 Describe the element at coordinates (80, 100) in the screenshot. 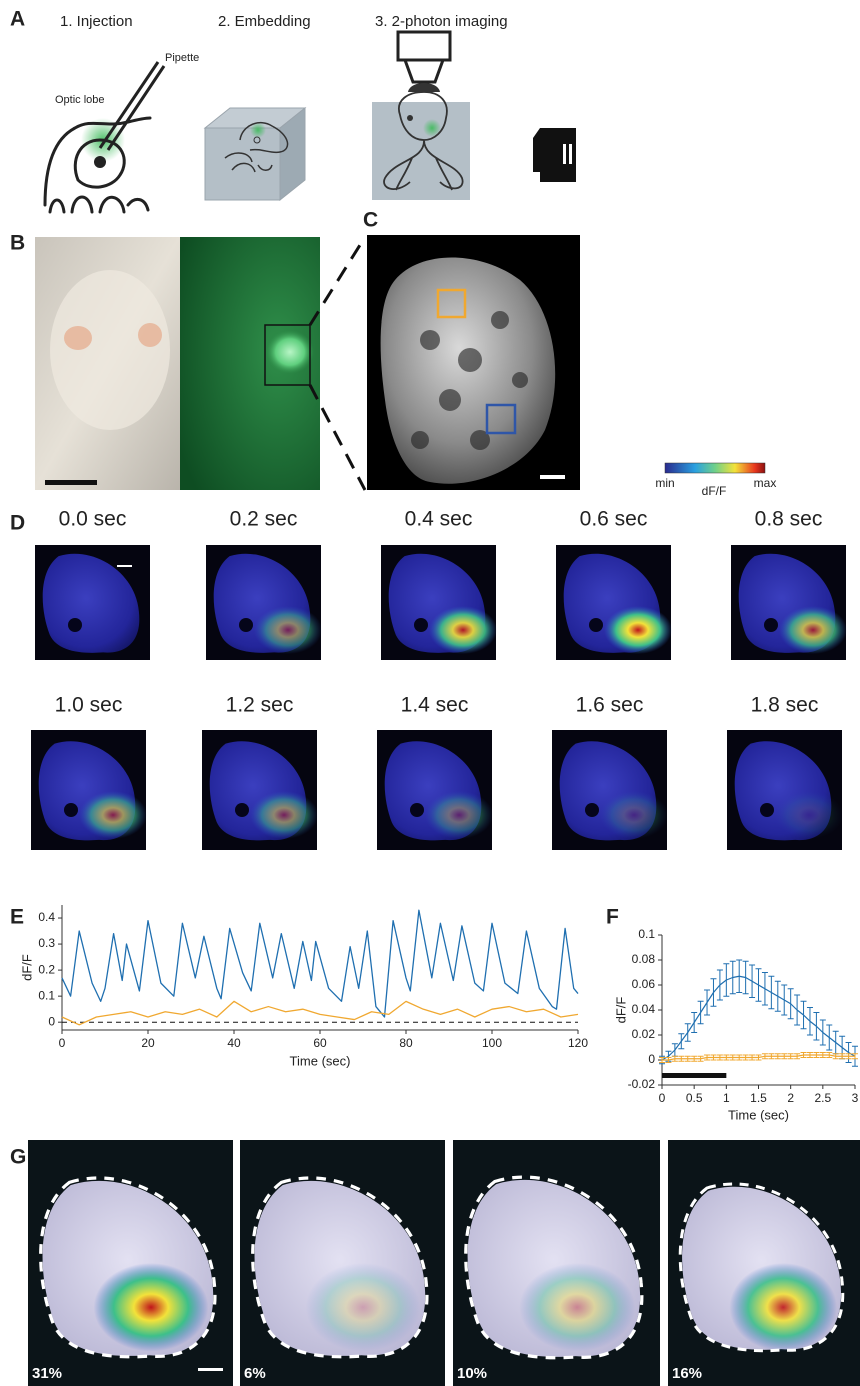

I see `annotation: Optic lobe` at that location.